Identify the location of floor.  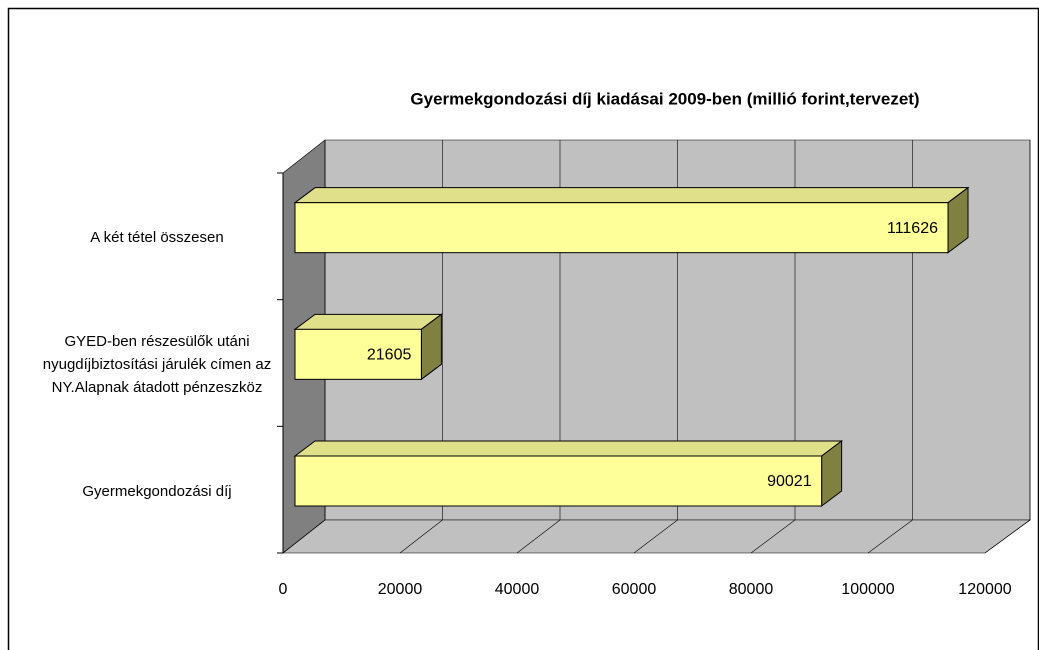
(656, 536).